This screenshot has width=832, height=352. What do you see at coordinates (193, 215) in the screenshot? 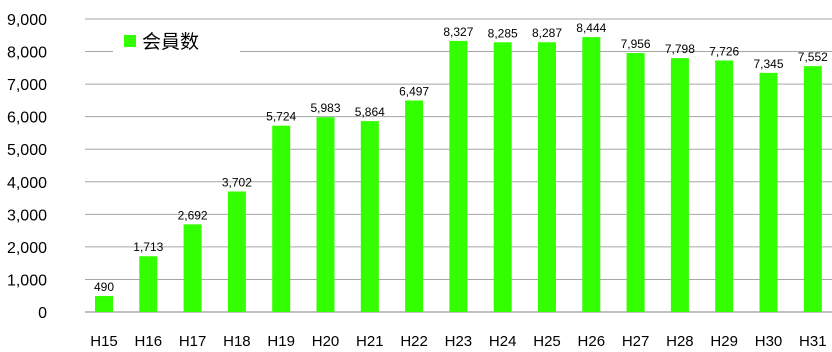
I see `data-label: 2,692` at bounding box center [193, 215].